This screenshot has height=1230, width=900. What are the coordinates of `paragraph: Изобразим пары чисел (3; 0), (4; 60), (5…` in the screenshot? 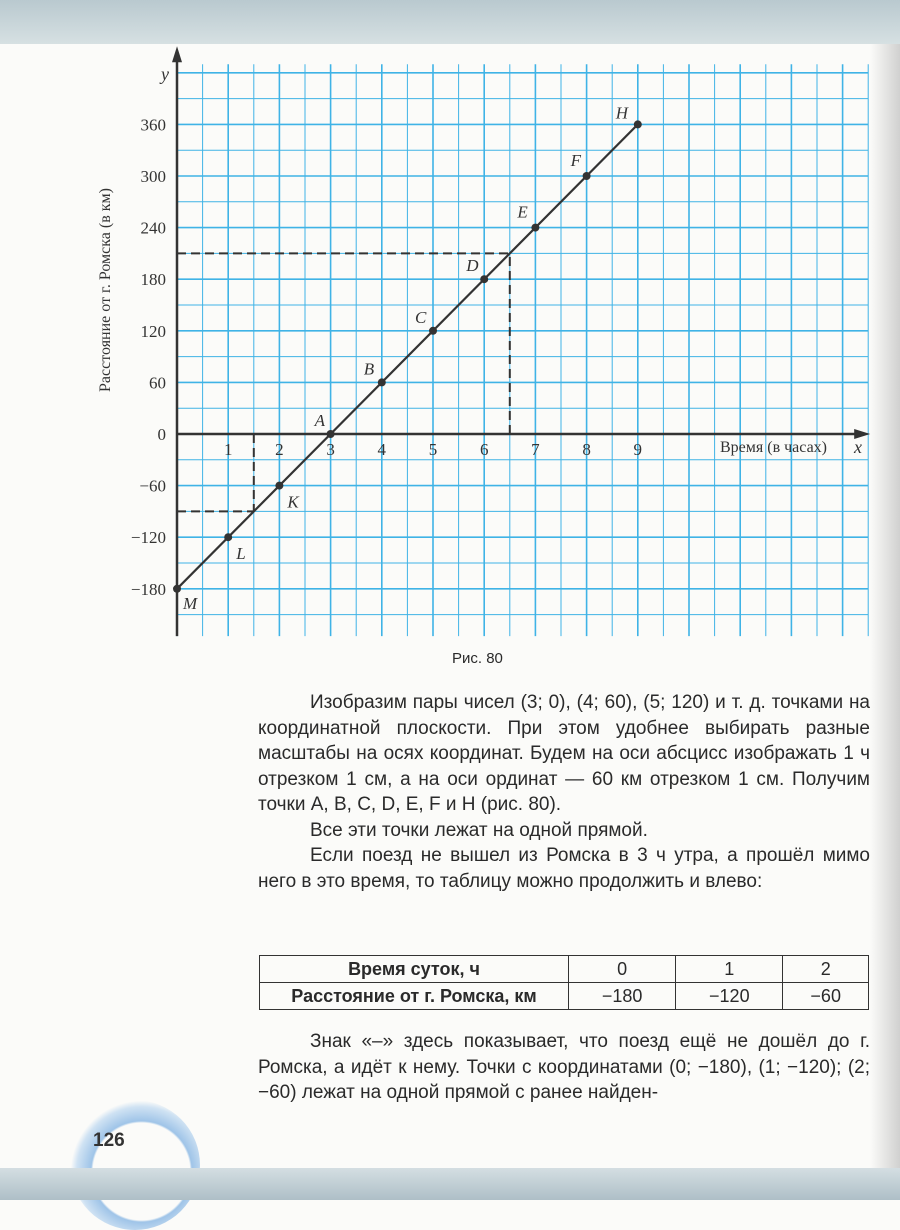 It's located at (564, 753).